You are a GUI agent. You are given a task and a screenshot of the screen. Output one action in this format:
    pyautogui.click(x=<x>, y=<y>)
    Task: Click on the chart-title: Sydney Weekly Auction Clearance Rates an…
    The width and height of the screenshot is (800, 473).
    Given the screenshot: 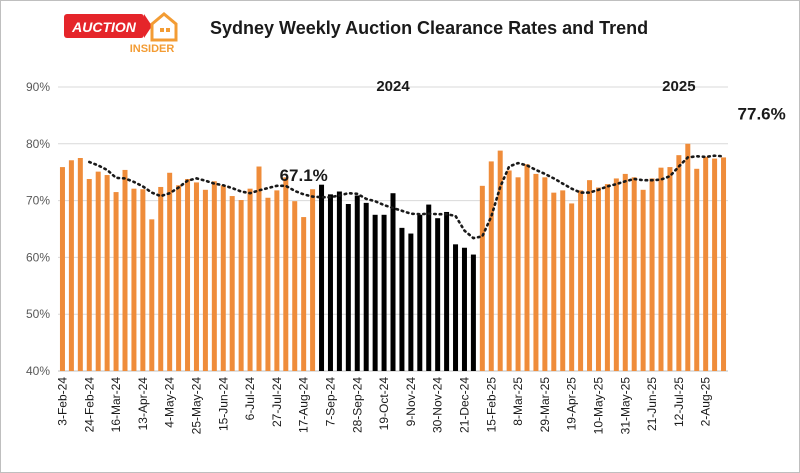 What is the action you would take?
    pyautogui.click(x=429, y=28)
    